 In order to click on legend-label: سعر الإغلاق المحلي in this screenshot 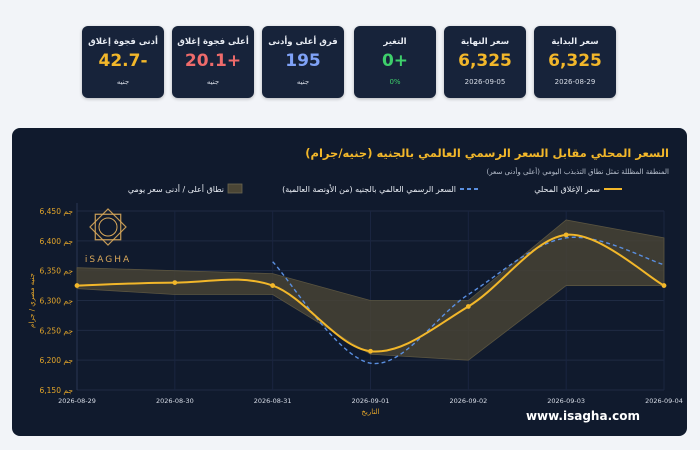, I will do `click(567, 190)`.